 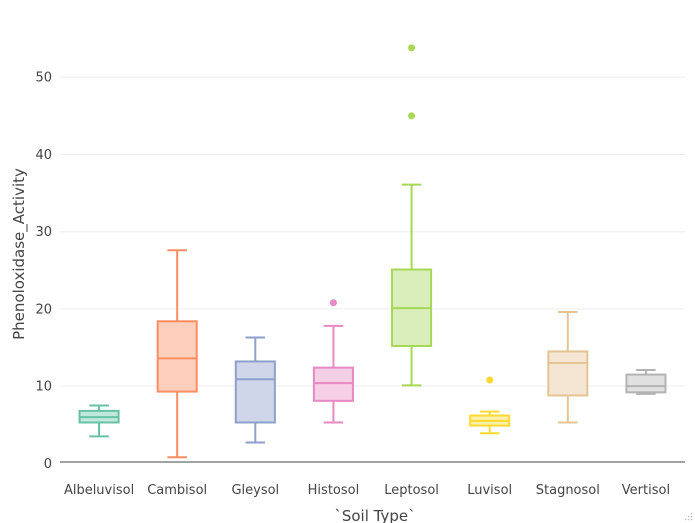 What do you see at coordinates (688, 516) in the screenshot?
I see `resize-grip-icon` at bounding box center [688, 516].